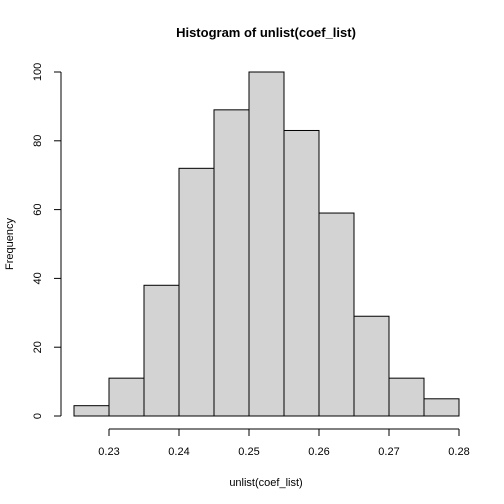  I want to click on y-tick-label: 40, so click(38, 278).